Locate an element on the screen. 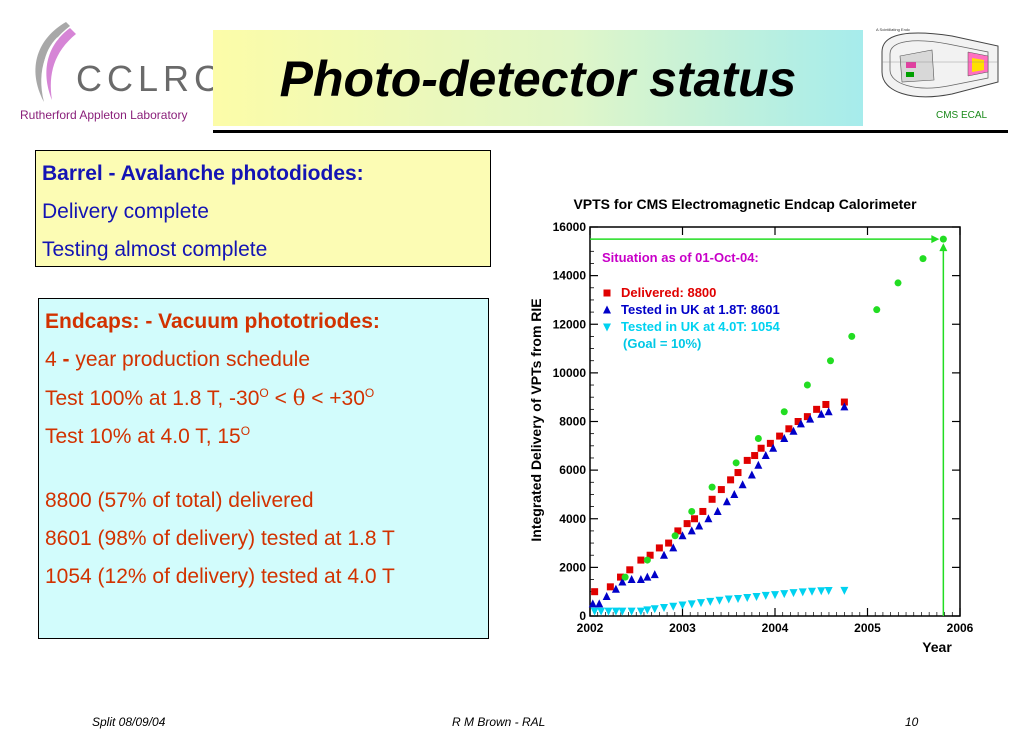 This screenshot has height=748, width=1024. test1-degree: O is located at coordinates (264, 393).